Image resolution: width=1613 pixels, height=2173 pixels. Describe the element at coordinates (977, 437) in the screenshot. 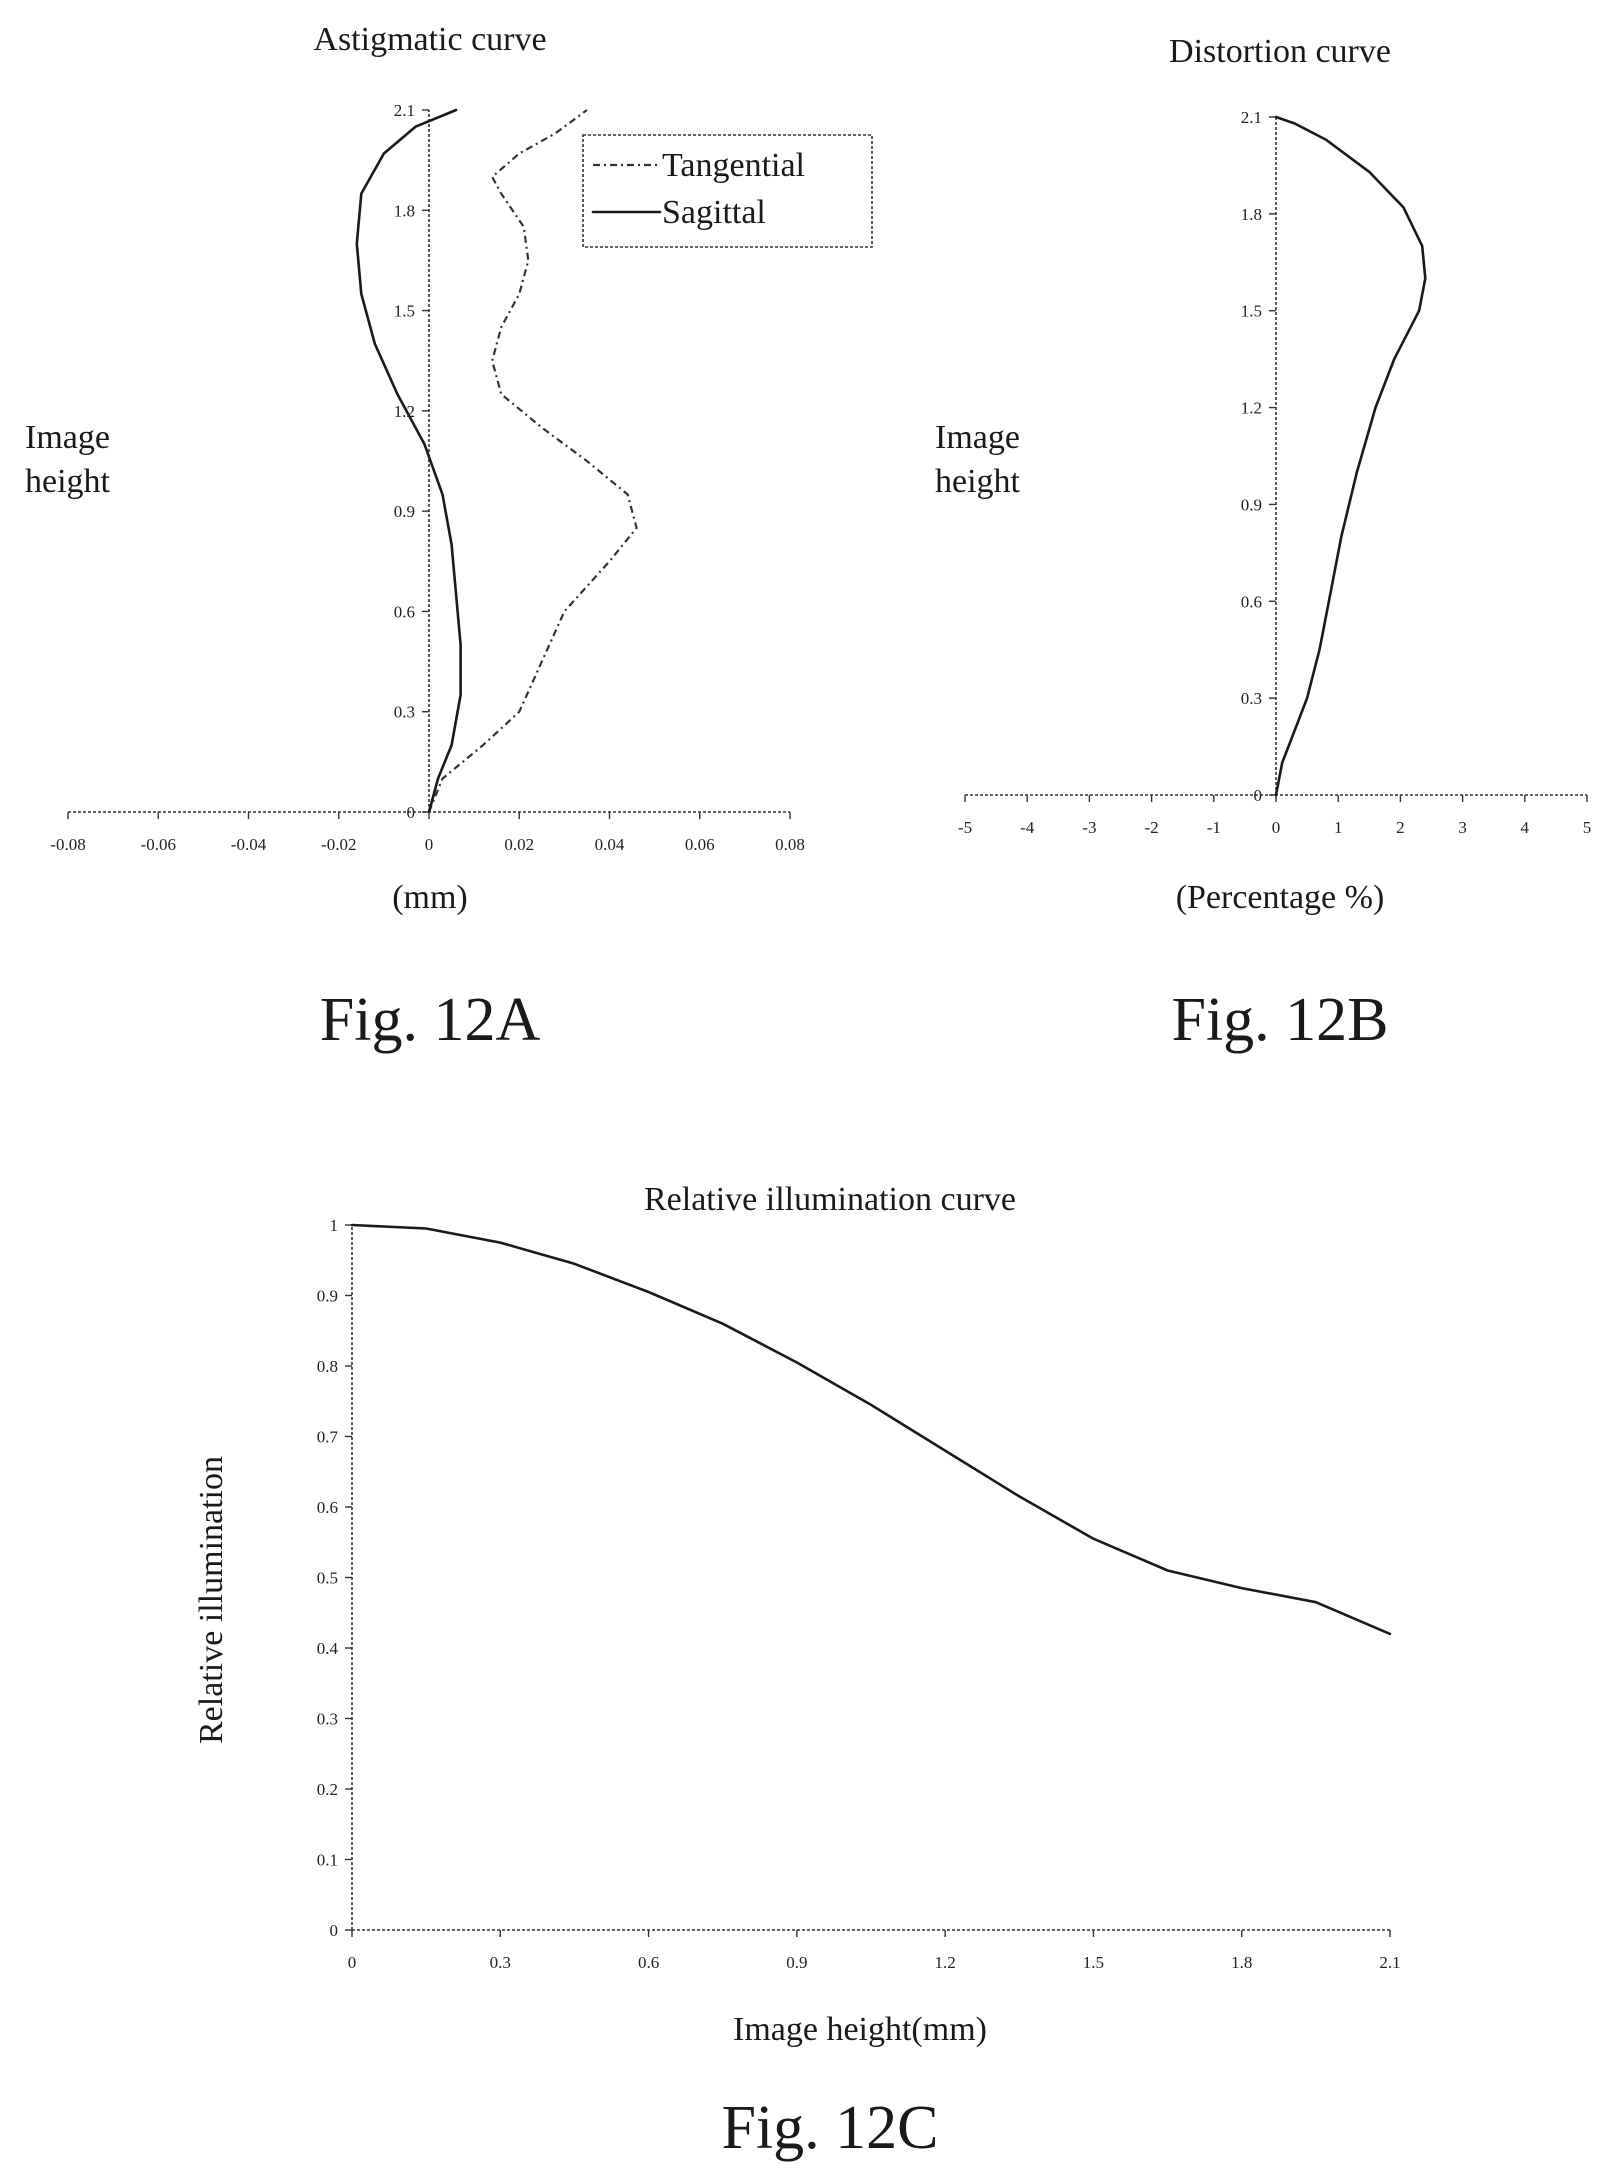

I see `distortion-ylabel-line1: Image` at that location.